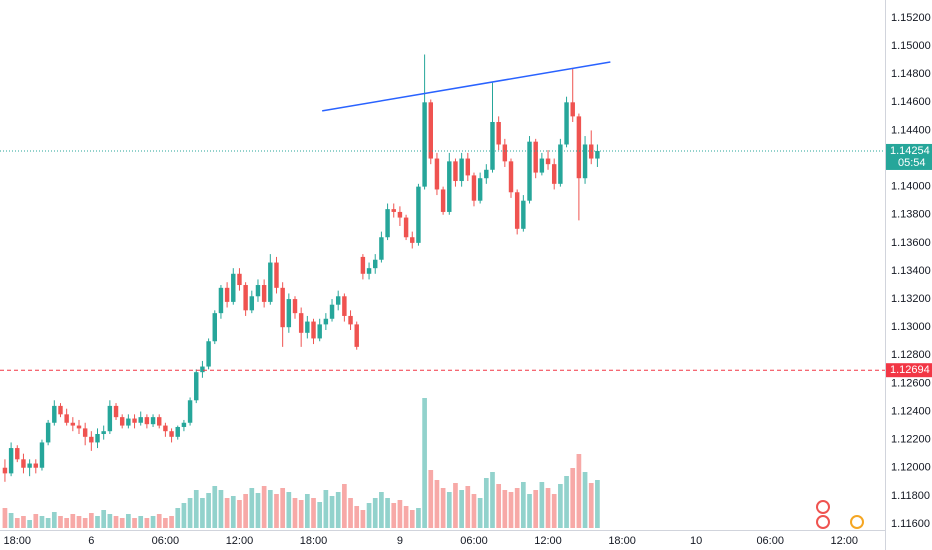 The image size is (932, 550). I want to click on y-tick-label: 1.12800, so click(911, 355).